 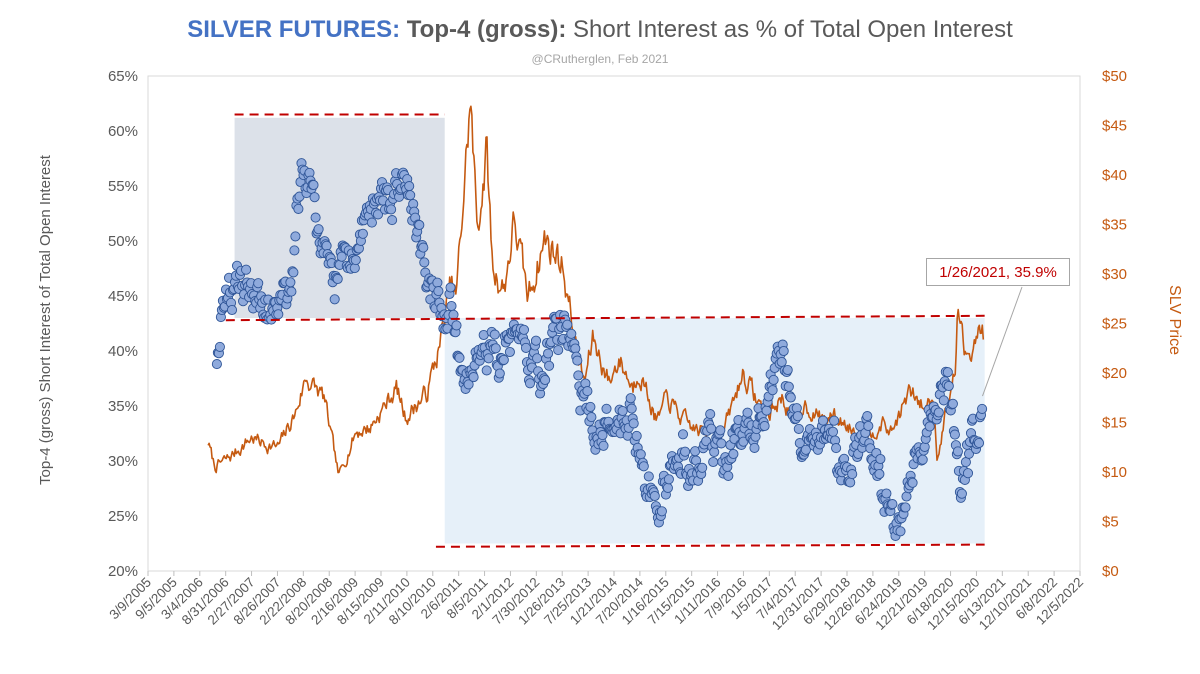 I want to click on y-tick-label: 25%, so click(x=123, y=516).